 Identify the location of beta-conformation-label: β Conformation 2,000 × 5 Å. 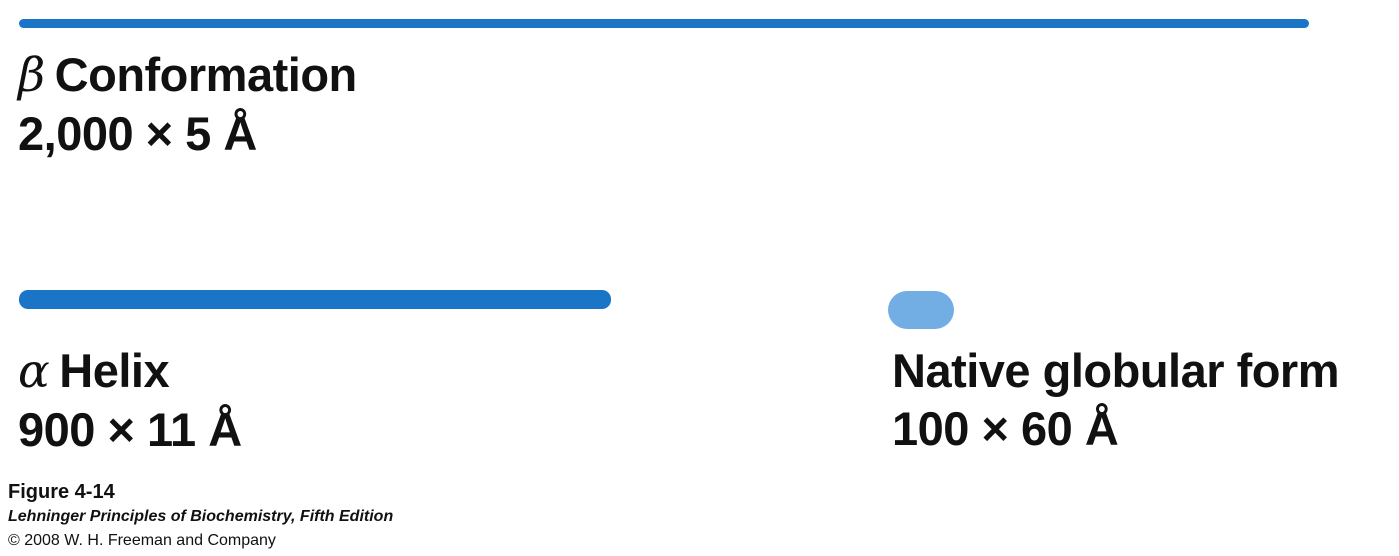
(187, 104).